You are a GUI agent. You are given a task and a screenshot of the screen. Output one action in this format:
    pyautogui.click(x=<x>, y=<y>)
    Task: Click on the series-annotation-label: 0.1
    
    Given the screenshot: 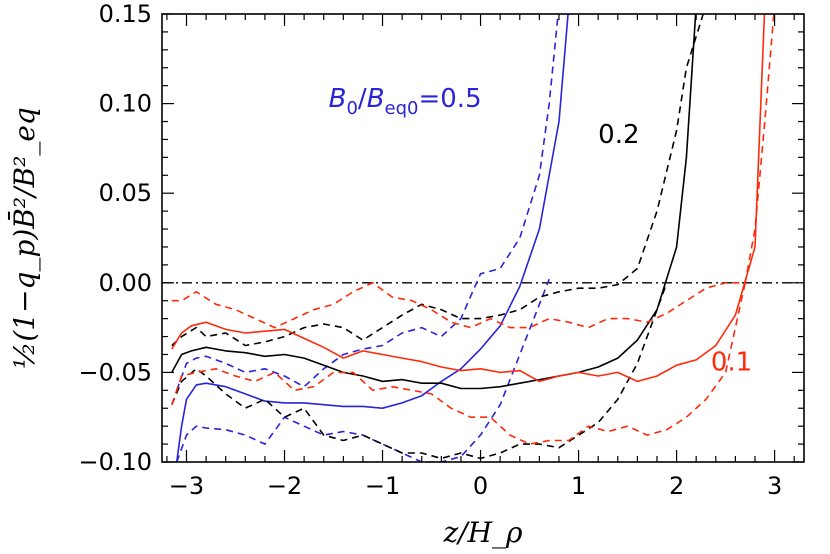 What is the action you would take?
    pyautogui.click(x=731, y=363)
    